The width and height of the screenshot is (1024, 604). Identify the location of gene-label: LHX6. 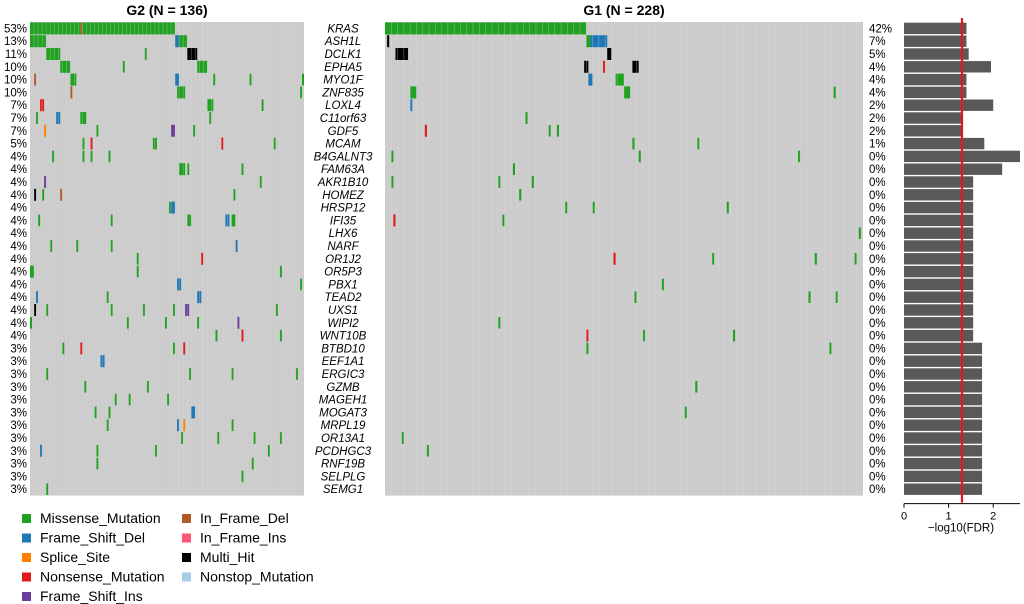
(343, 234).